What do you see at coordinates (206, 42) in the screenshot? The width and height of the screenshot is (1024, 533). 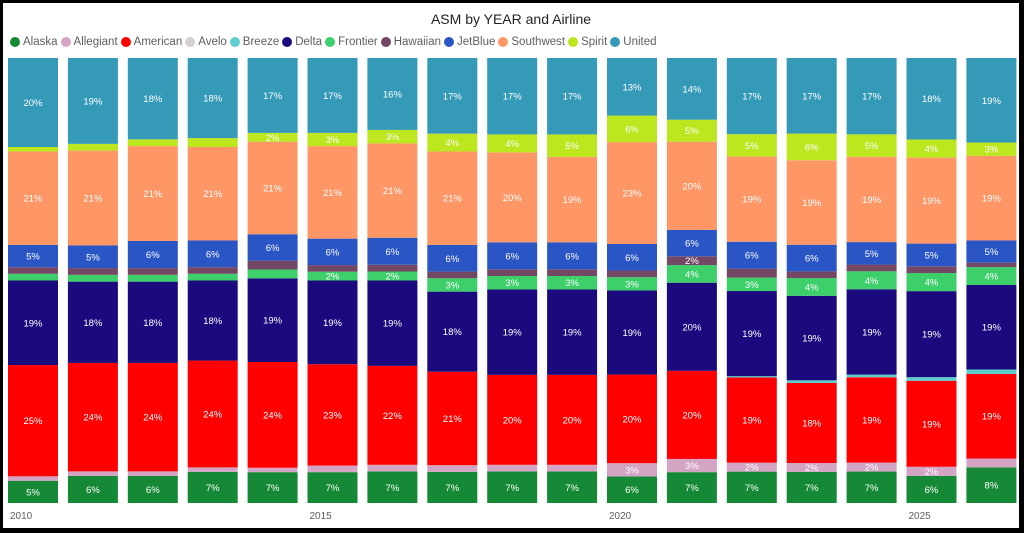 I see `legend-item-avelo: Avelo` at bounding box center [206, 42].